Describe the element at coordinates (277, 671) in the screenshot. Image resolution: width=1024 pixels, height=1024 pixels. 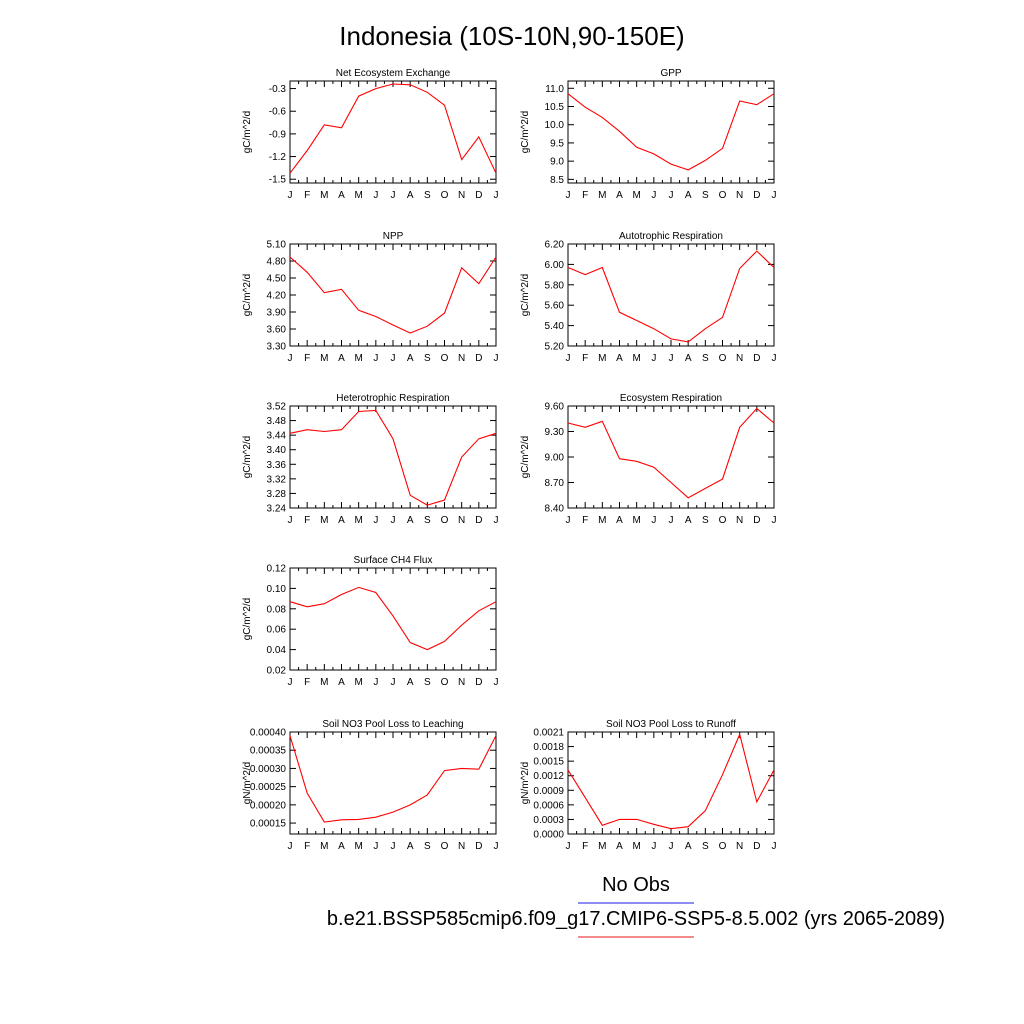
I see `y-tick-label: 0.02` at that location.